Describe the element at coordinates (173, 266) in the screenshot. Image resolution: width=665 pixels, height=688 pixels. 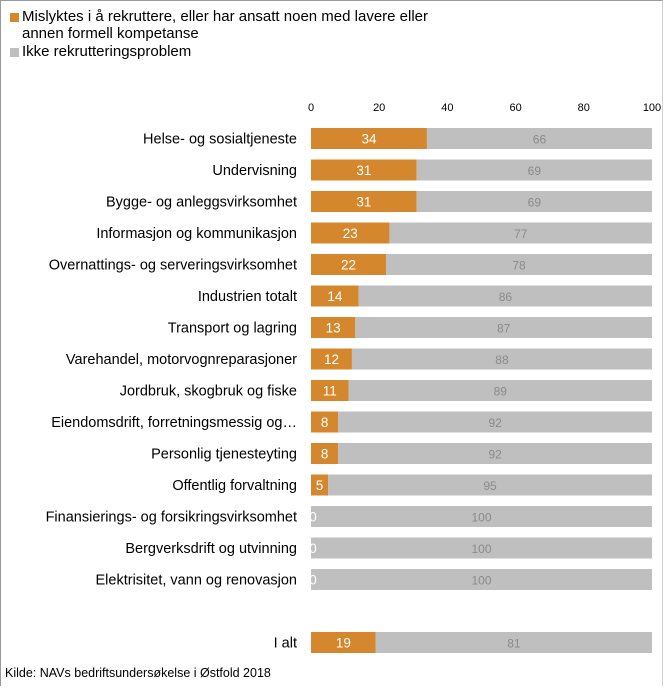
I see `category-label: Overnattings- og serveringsvirksomhet` at that location.